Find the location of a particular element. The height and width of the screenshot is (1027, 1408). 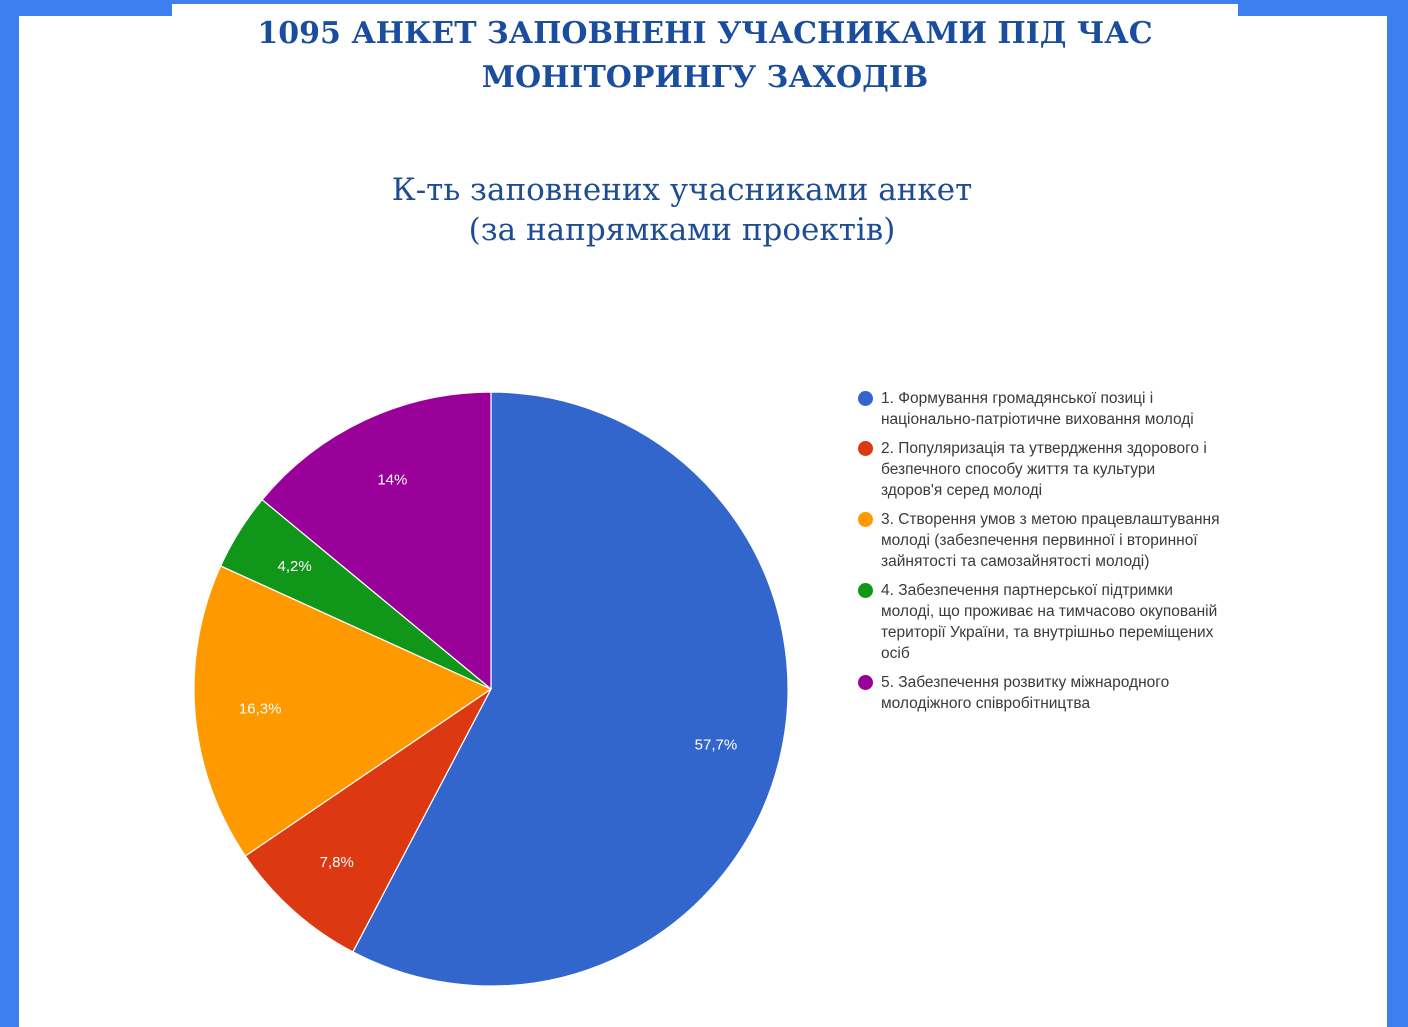

frame-bar-top-right is located at coordinates (1323, 8).